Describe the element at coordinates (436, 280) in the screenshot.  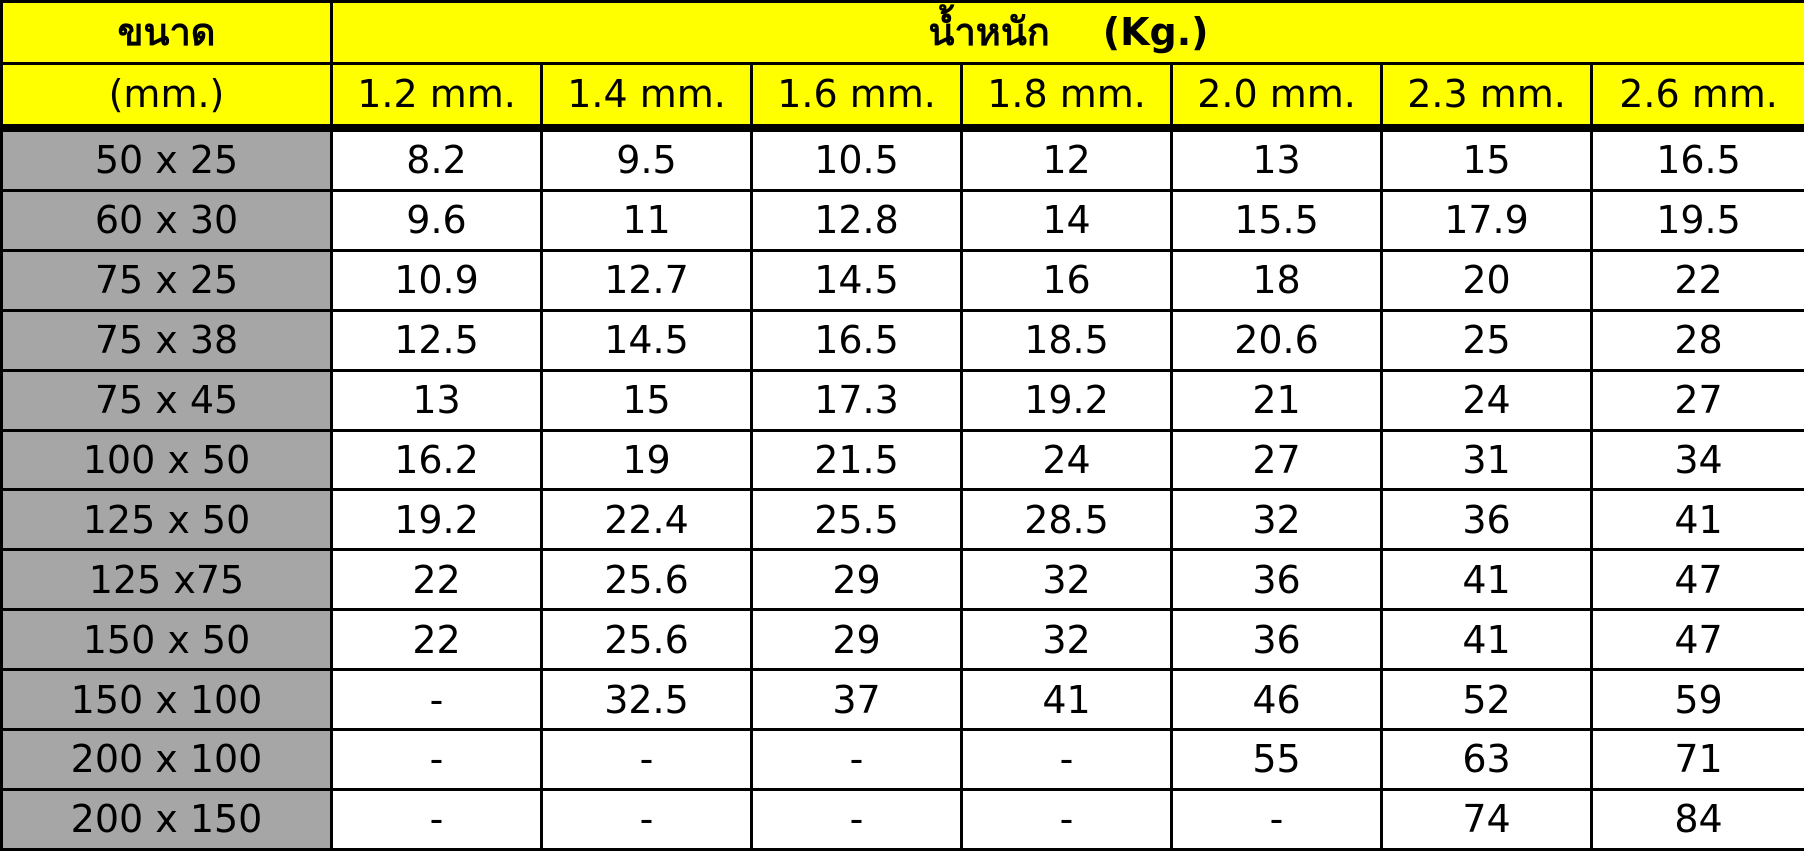
I see `weight-cell: 10.9` at that location.